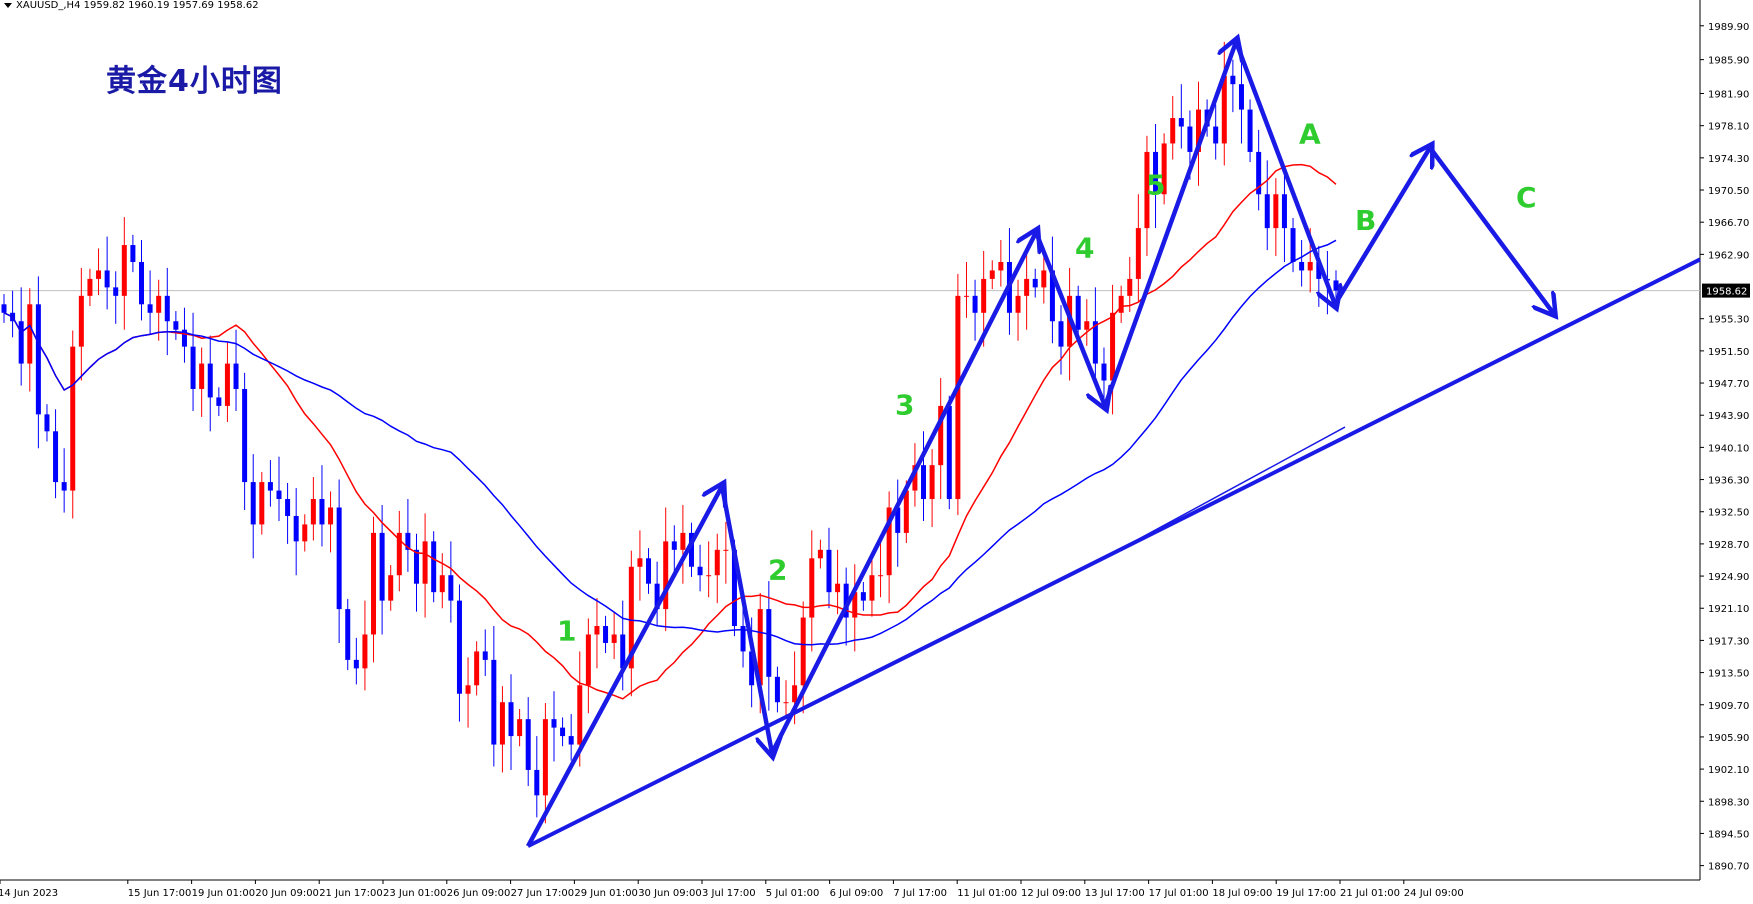 The image size is (1753, 904). What do you see at coordinates (1728, 834) in the screenshot?
I see `y-tick-label: 1894.50` at bounding box center [1728, 834].